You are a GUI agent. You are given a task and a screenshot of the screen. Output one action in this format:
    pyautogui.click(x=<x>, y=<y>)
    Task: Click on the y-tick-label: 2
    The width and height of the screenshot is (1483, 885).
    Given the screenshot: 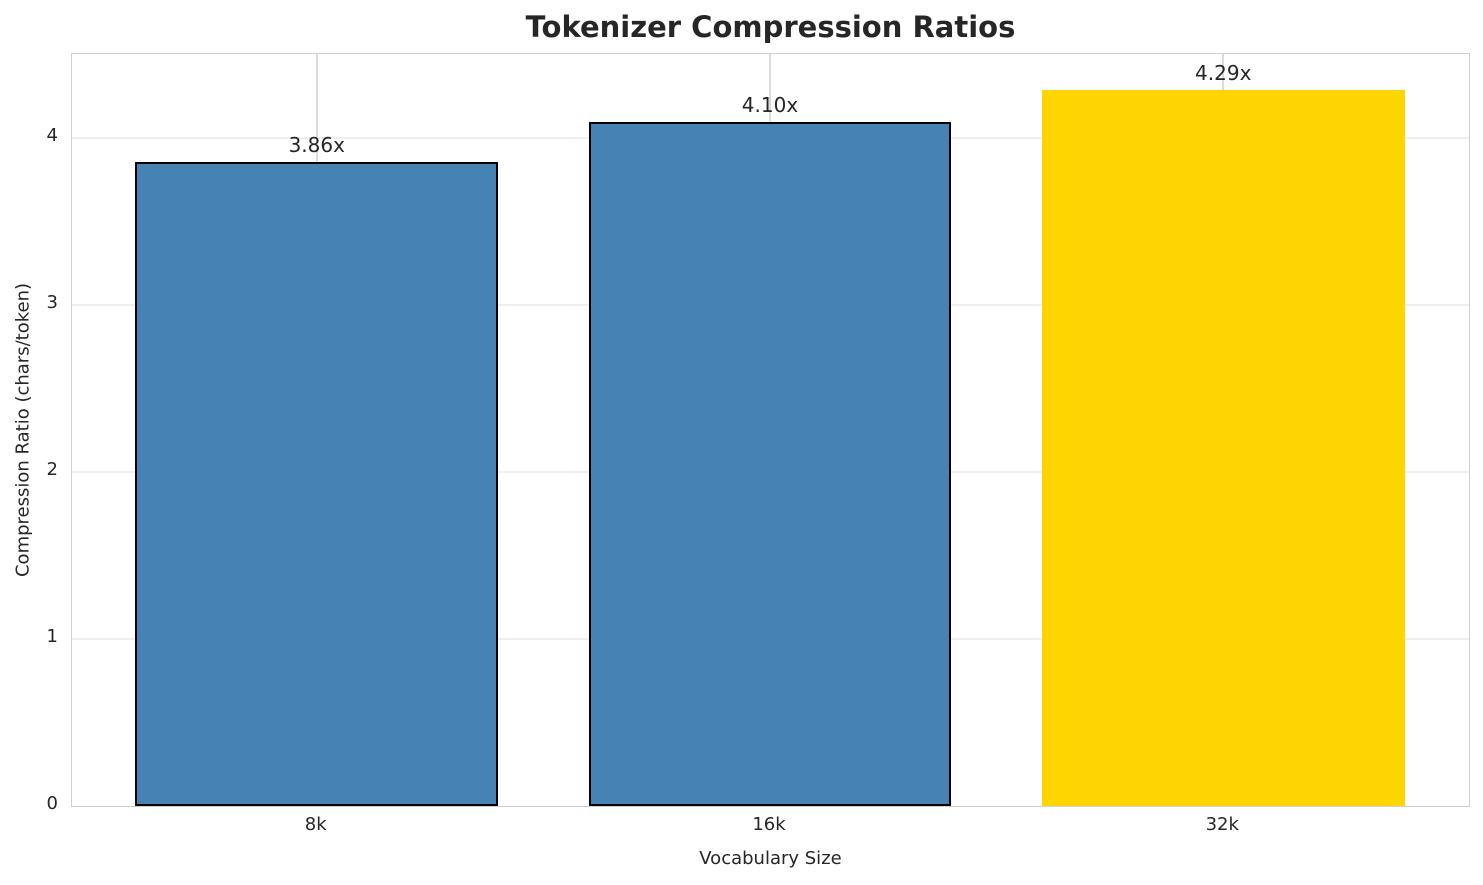 What is the action you would take?
    pyautogui.click(x=52, y=470)
    